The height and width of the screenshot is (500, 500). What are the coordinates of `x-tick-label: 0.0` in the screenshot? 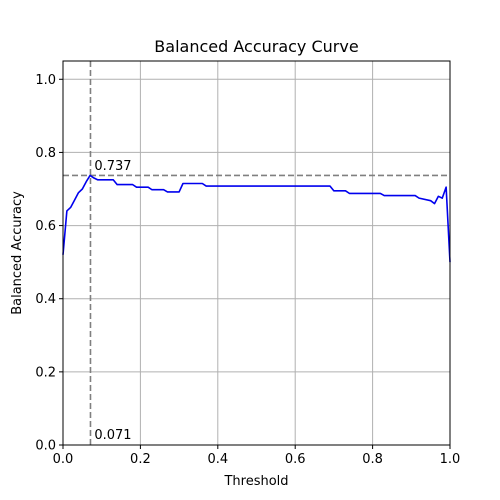 It's located at (63, 459).